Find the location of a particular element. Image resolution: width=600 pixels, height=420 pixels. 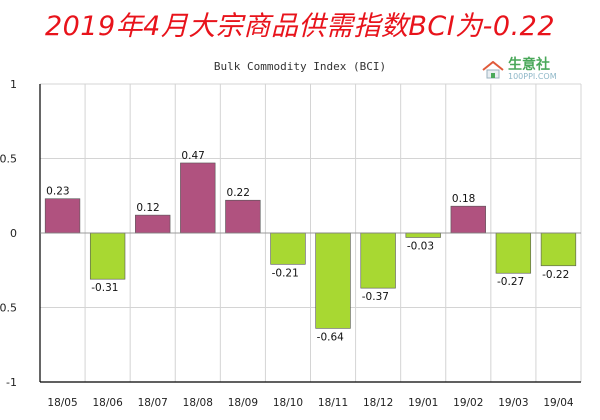

x-tick-label: 19/04 is located at coordinates (558, 403).